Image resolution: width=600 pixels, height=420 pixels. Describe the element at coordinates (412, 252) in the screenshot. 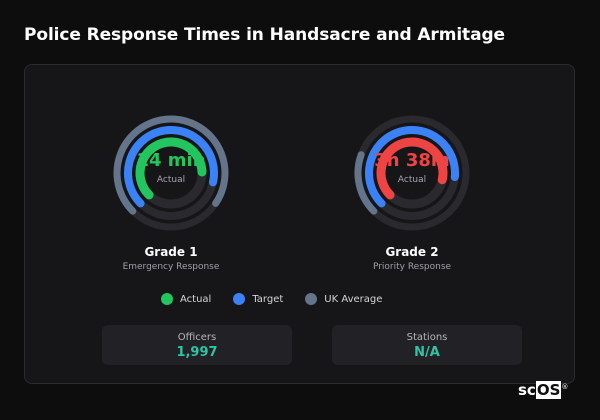

I see `grade-2-title: Grade 2` at that location.